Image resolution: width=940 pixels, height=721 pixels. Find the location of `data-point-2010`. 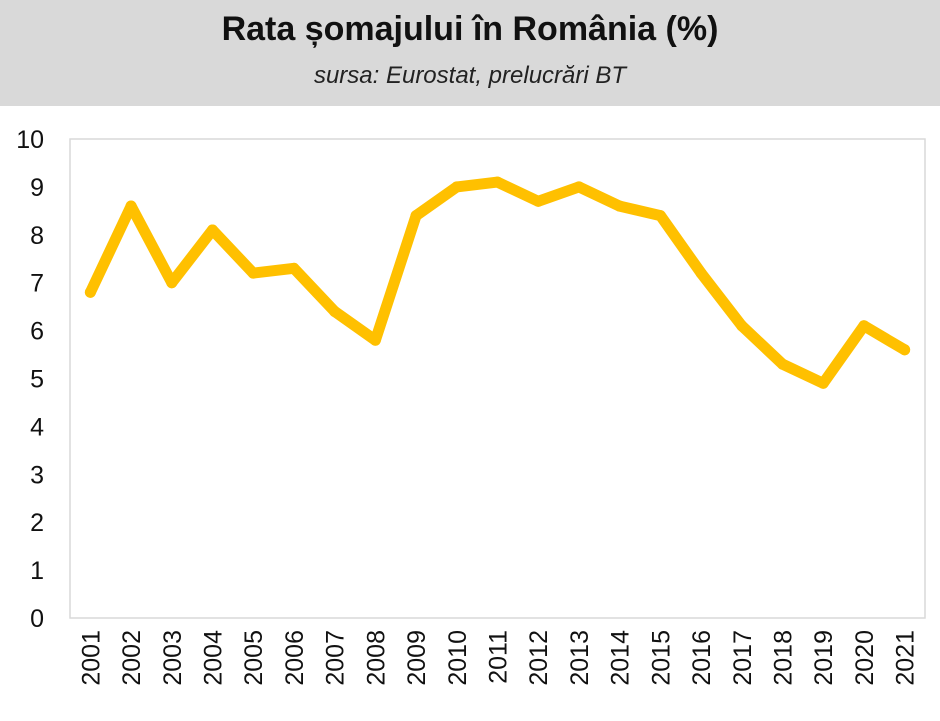

data-point-2010 is located at coordinates (457, 187).